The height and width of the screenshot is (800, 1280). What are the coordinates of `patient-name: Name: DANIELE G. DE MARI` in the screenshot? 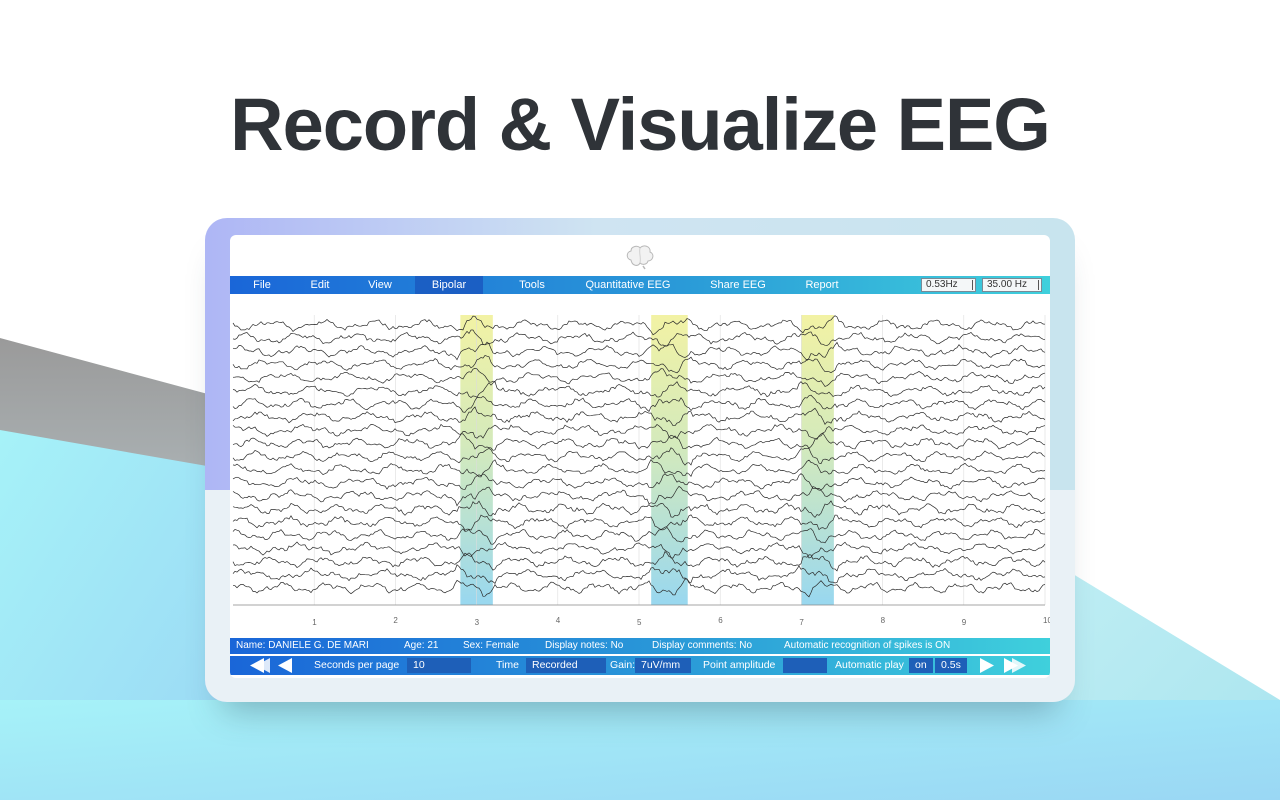 It's located at (302, 645).